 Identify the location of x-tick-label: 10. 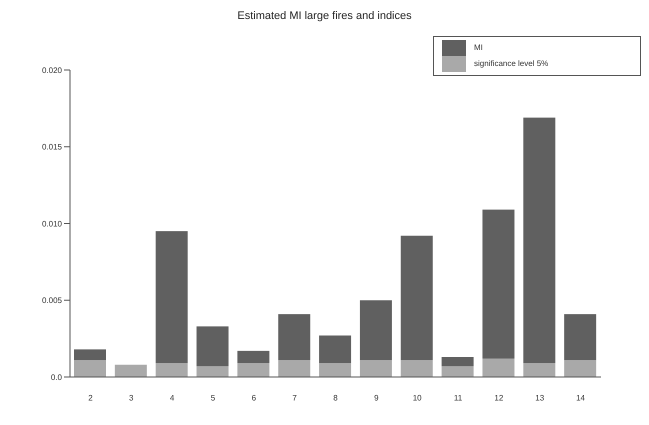
(417, 398).